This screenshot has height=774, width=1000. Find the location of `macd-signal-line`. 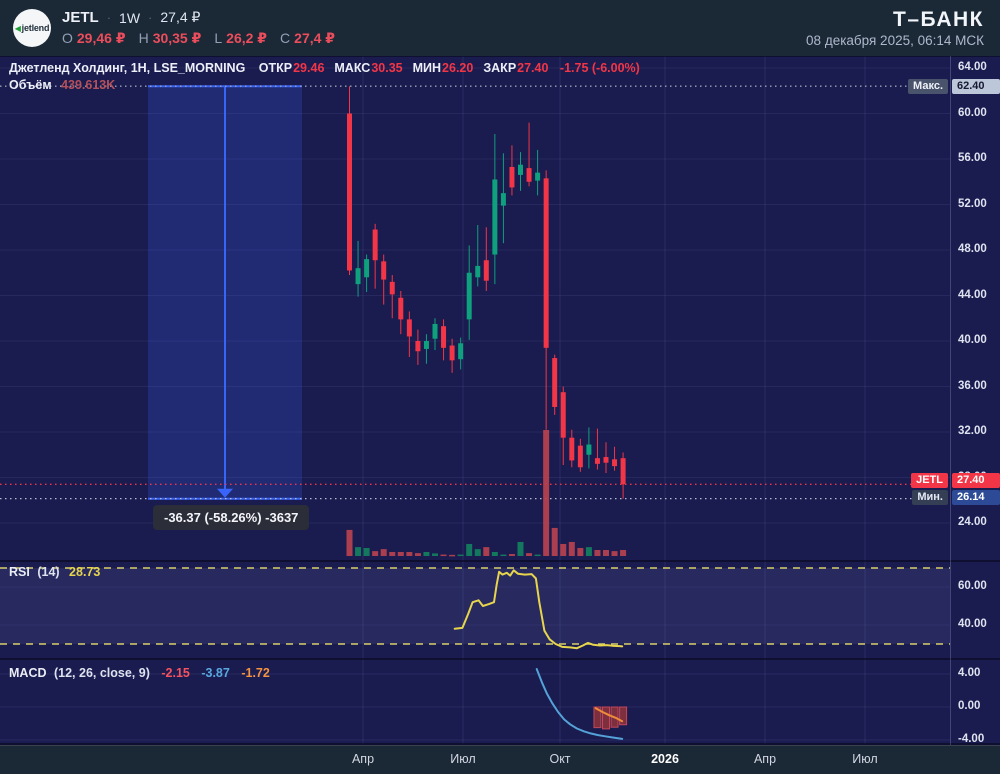

macd-signal-line is located at coordinates (609, 715).